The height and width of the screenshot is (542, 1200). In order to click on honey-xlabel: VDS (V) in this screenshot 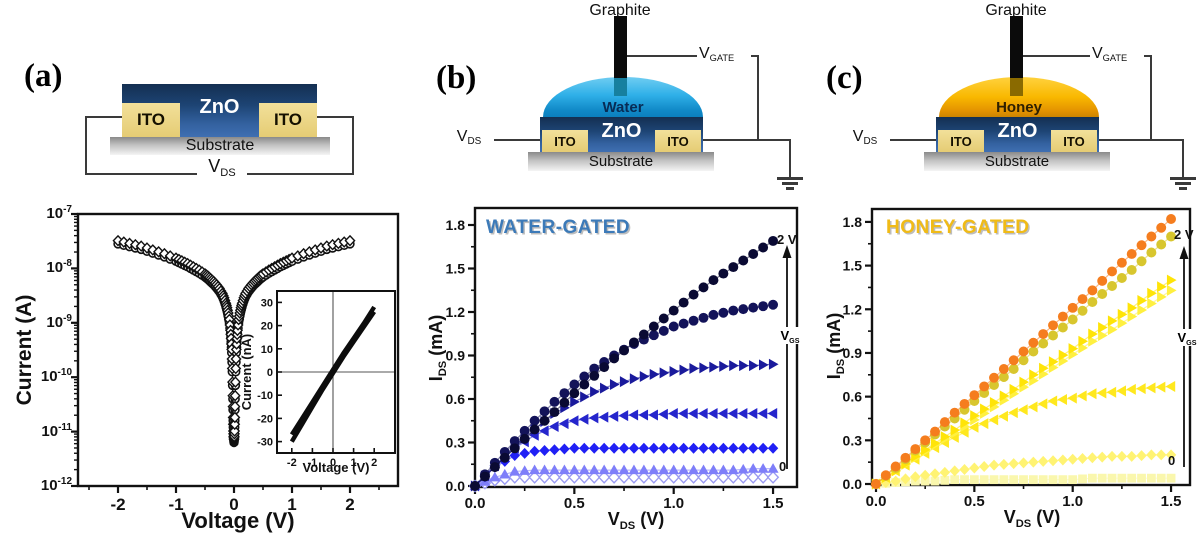, I will do `click(1032, 518)`.